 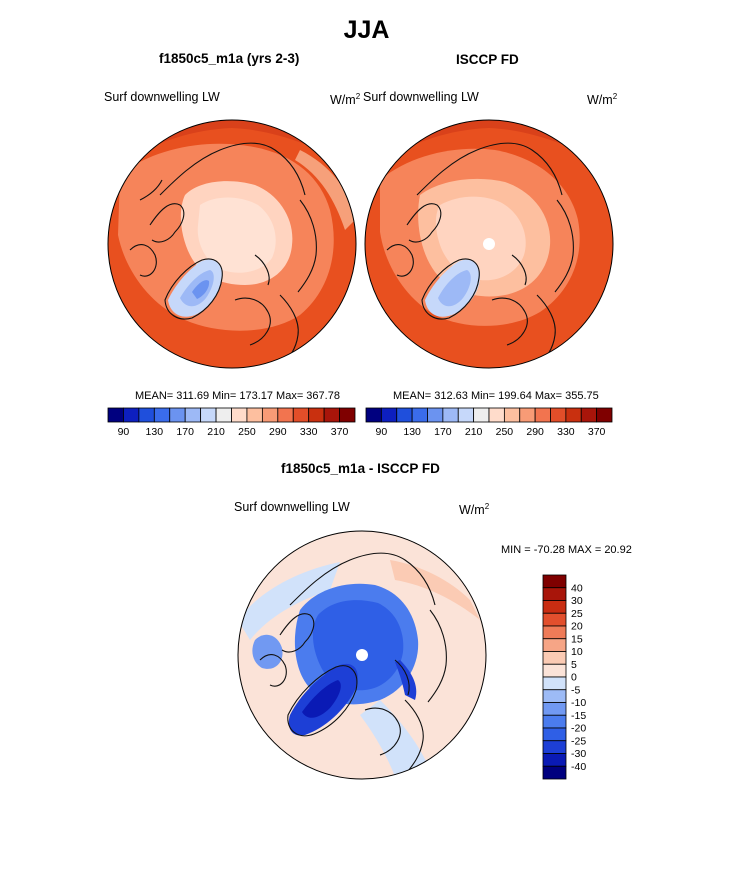 I want to click on colorbar-tick-label: 10, so click(x=577, y=652).